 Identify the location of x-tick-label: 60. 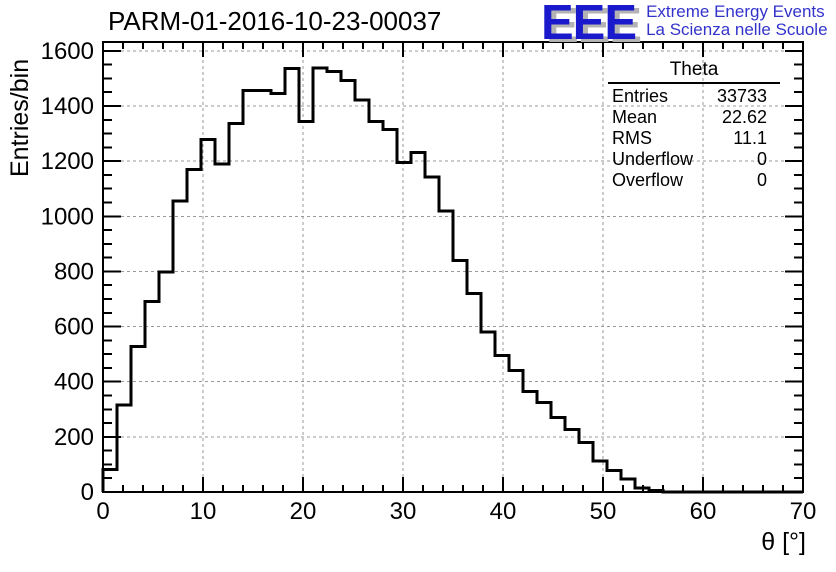
(703, 511).